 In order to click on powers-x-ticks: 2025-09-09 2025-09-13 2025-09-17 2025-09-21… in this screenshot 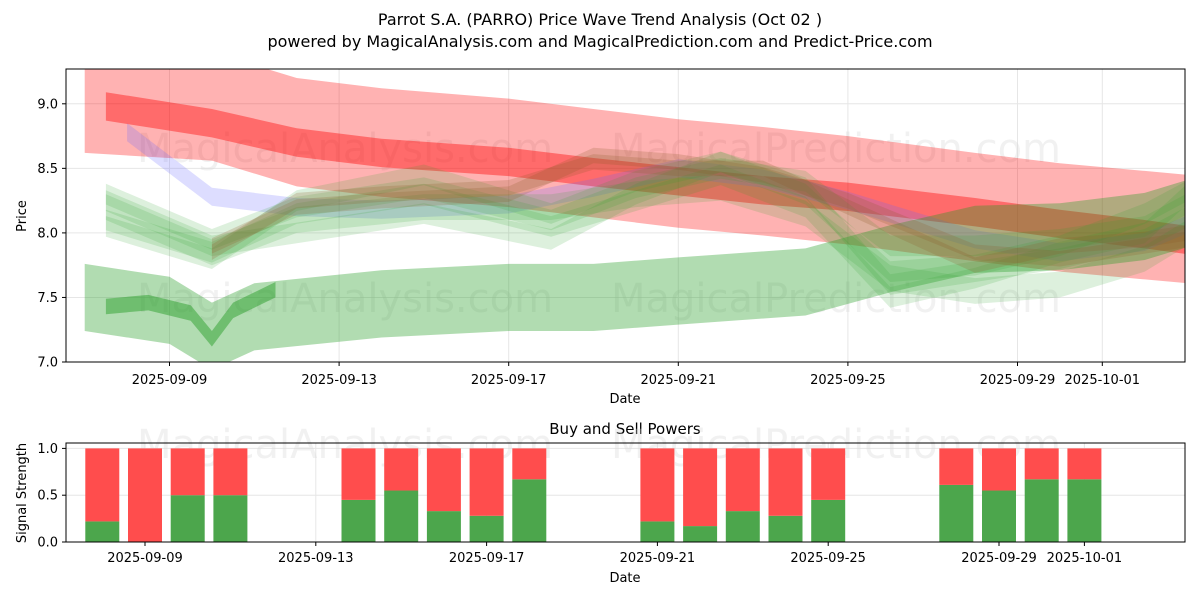, I will do `click(614, 554)`.